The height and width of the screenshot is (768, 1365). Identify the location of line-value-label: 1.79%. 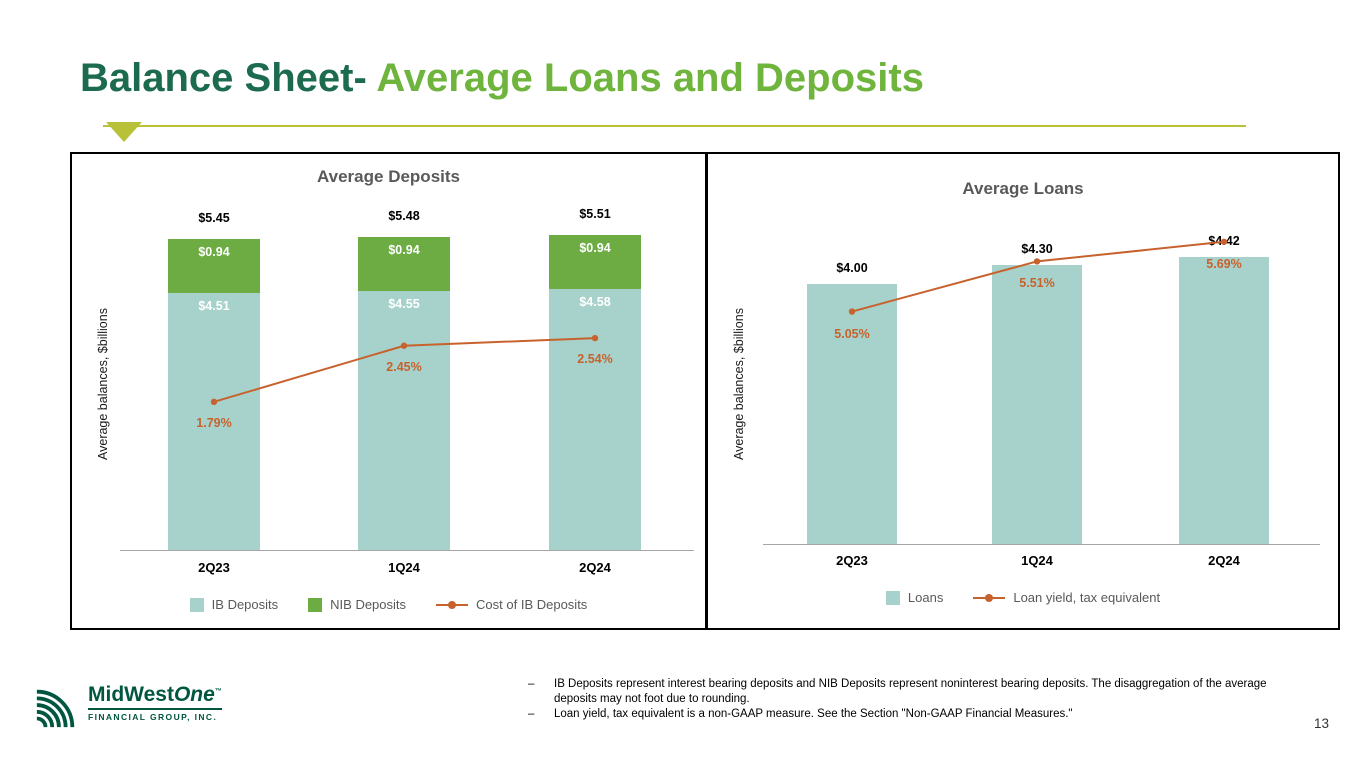
(214, 422).